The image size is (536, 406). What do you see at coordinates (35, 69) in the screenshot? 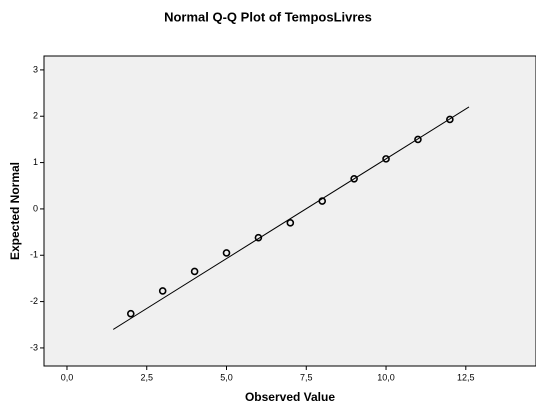
I see `y-tick-label: 3` at bounding box center [35, 69].